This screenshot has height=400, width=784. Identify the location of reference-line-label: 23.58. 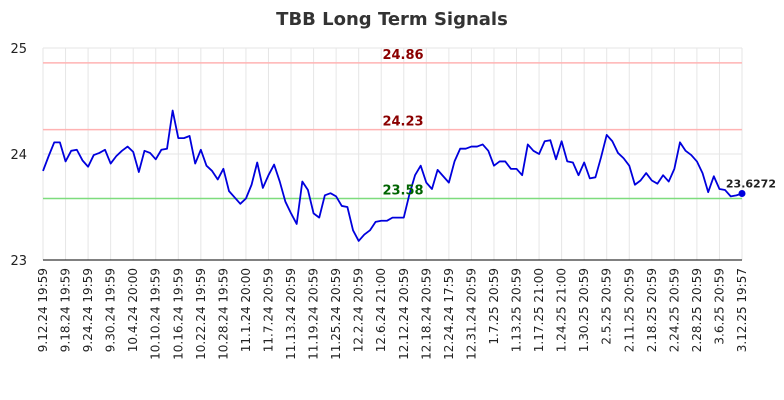
(402, 191).